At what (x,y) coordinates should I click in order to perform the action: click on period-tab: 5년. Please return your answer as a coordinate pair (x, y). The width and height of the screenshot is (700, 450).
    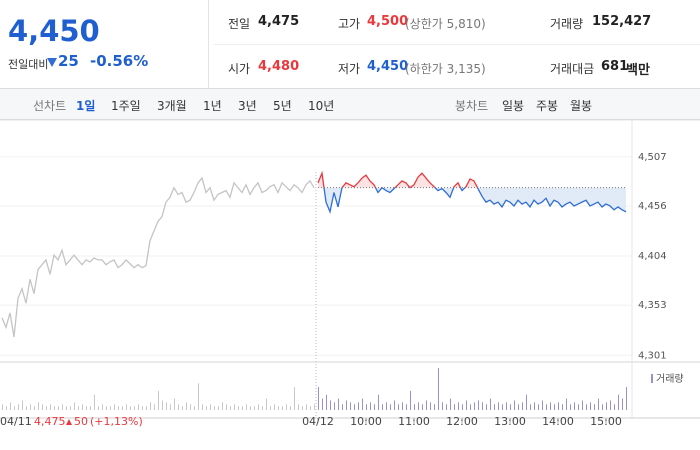
    Looking at the image, I should click on (282, 106).